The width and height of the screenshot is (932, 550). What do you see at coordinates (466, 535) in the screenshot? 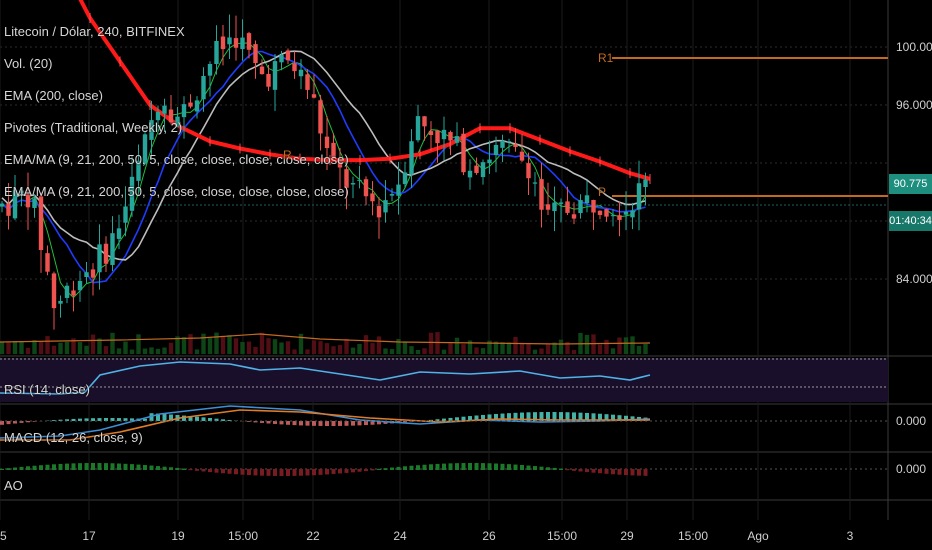
I see `time-axis: 5 17 19 15:00 22 24 26 15:00 29 15:00 Ago 3` at bounding box center [466, 535].